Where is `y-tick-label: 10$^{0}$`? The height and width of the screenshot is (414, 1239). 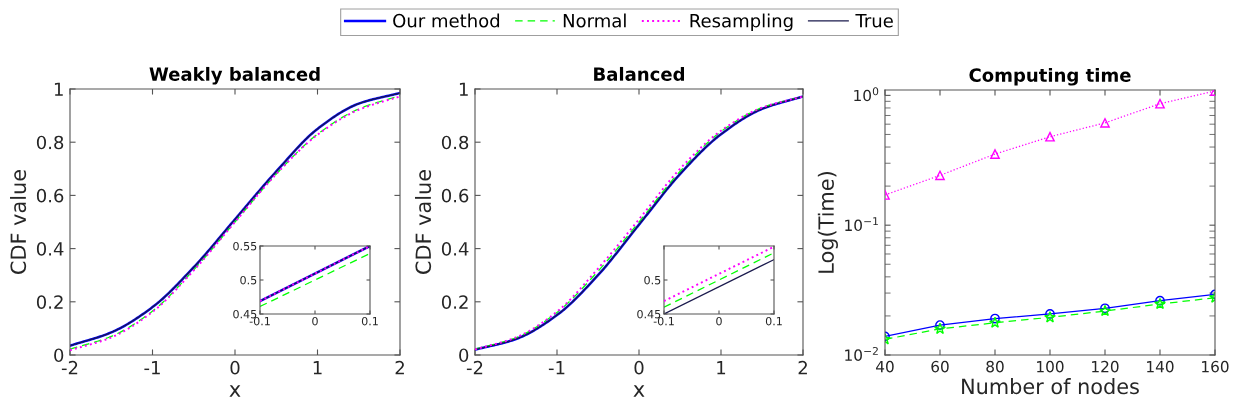
y-tick-label: 10$^{0}$ is located at coordinates (866, 94).